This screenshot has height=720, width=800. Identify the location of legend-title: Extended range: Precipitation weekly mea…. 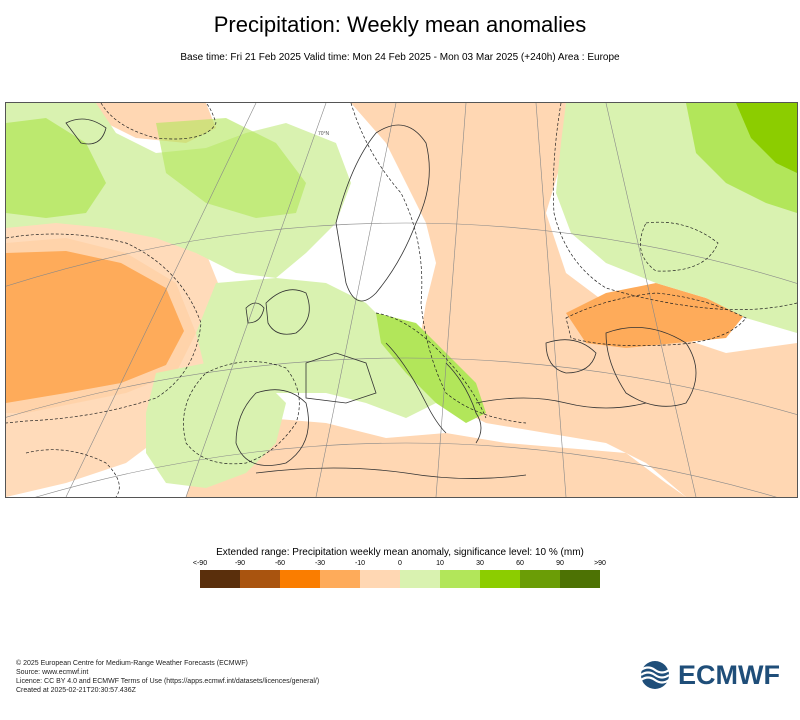
(400, 552).